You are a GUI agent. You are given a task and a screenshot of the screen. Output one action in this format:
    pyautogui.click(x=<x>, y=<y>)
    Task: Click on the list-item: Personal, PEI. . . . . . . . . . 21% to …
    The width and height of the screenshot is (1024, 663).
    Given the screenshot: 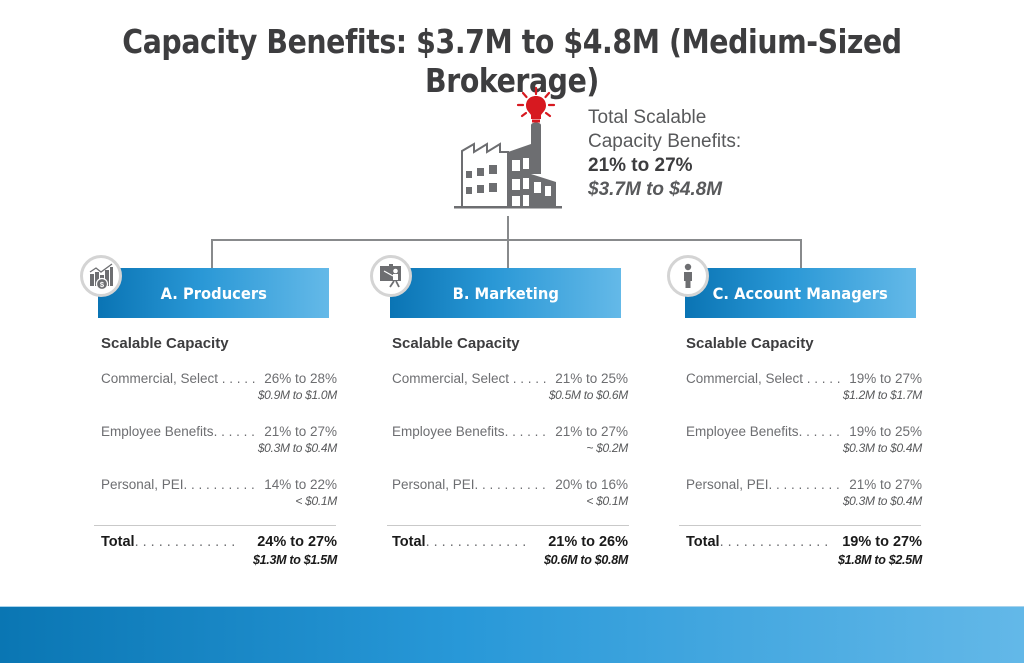 What is the action you would take?
    pyautogui.click(x=804, y=503)
    